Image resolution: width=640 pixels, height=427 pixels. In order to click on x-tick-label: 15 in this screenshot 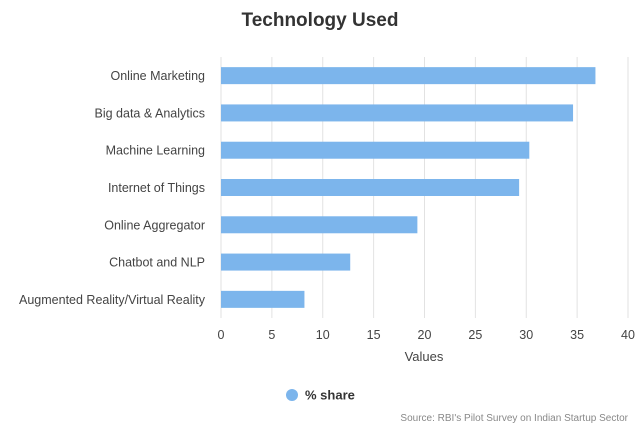, I will do `click(374, 335)`.